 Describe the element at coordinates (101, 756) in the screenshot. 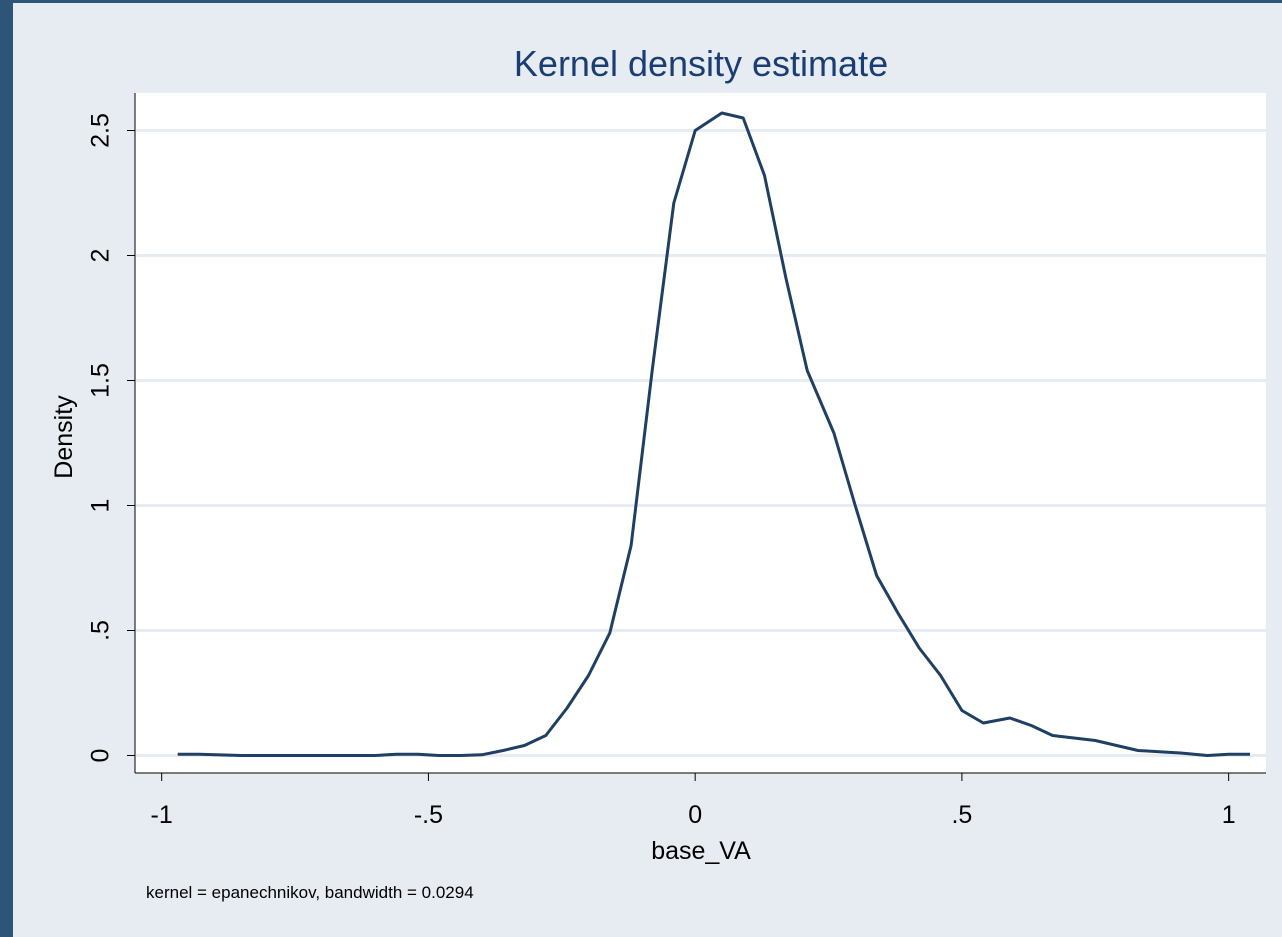

I see `y-tick-label: 0` at that location.